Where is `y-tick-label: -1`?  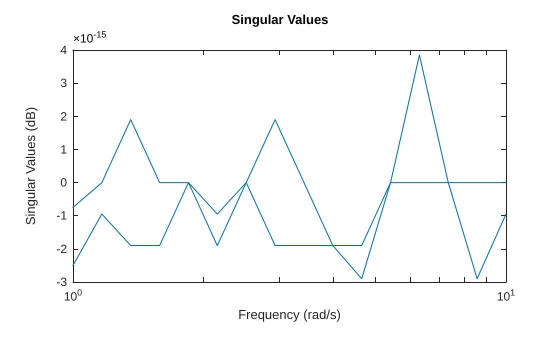 y-tick-label: -1 is located at coordinates (62, 215).